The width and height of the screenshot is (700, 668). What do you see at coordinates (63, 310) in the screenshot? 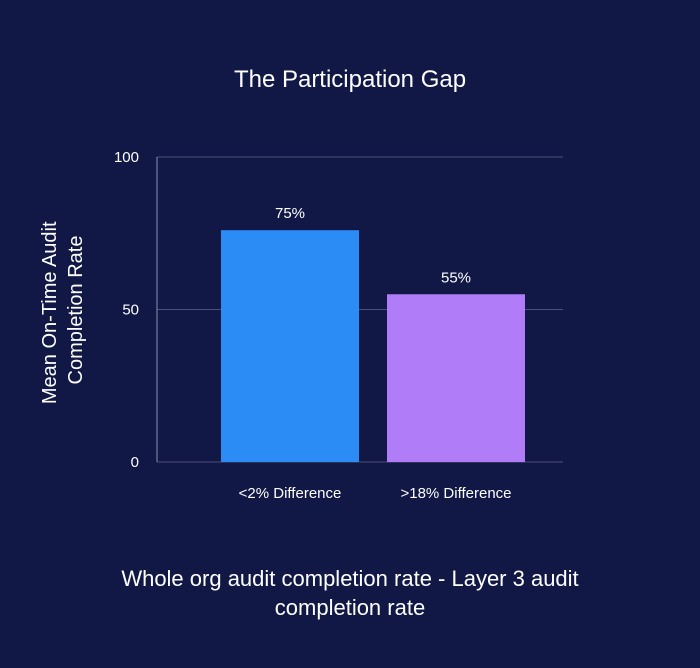
I see `y-axis-label: Mean On-Time Audit Completion Rate` at bounding box center [63, 310].